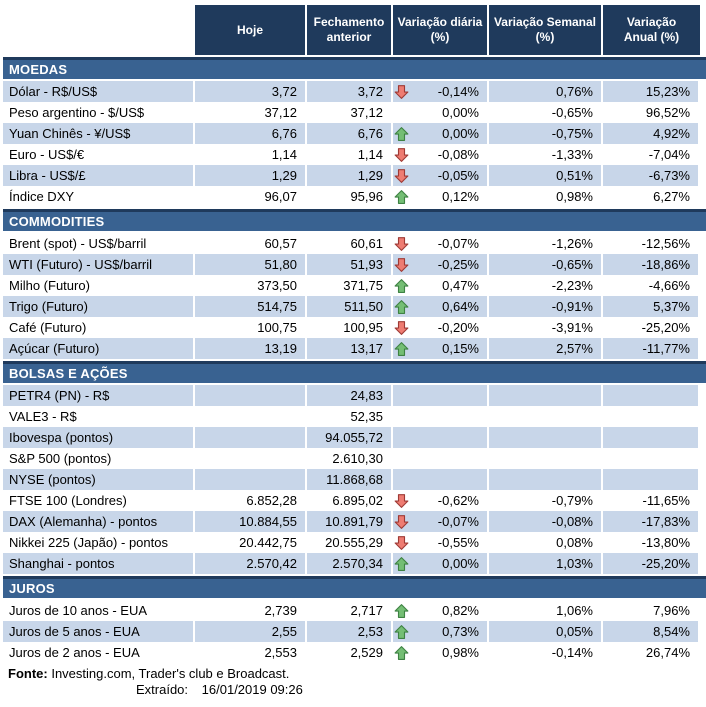 Image resolution: width=706 pixels, height=707 pixels. Describe the element at coordinates (546, 243) in the screenshot. I see `cell-variacao-semanal: -1,26%` at that location.